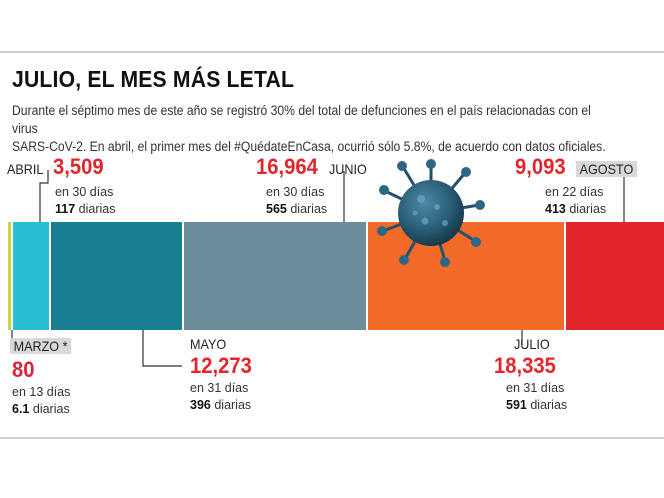 This screenshot has width=664, height=498. Describe the element at coordinates (85, 201) in the screenshot. I see `detail-abril: en 30 días 117 diarias` at that location.